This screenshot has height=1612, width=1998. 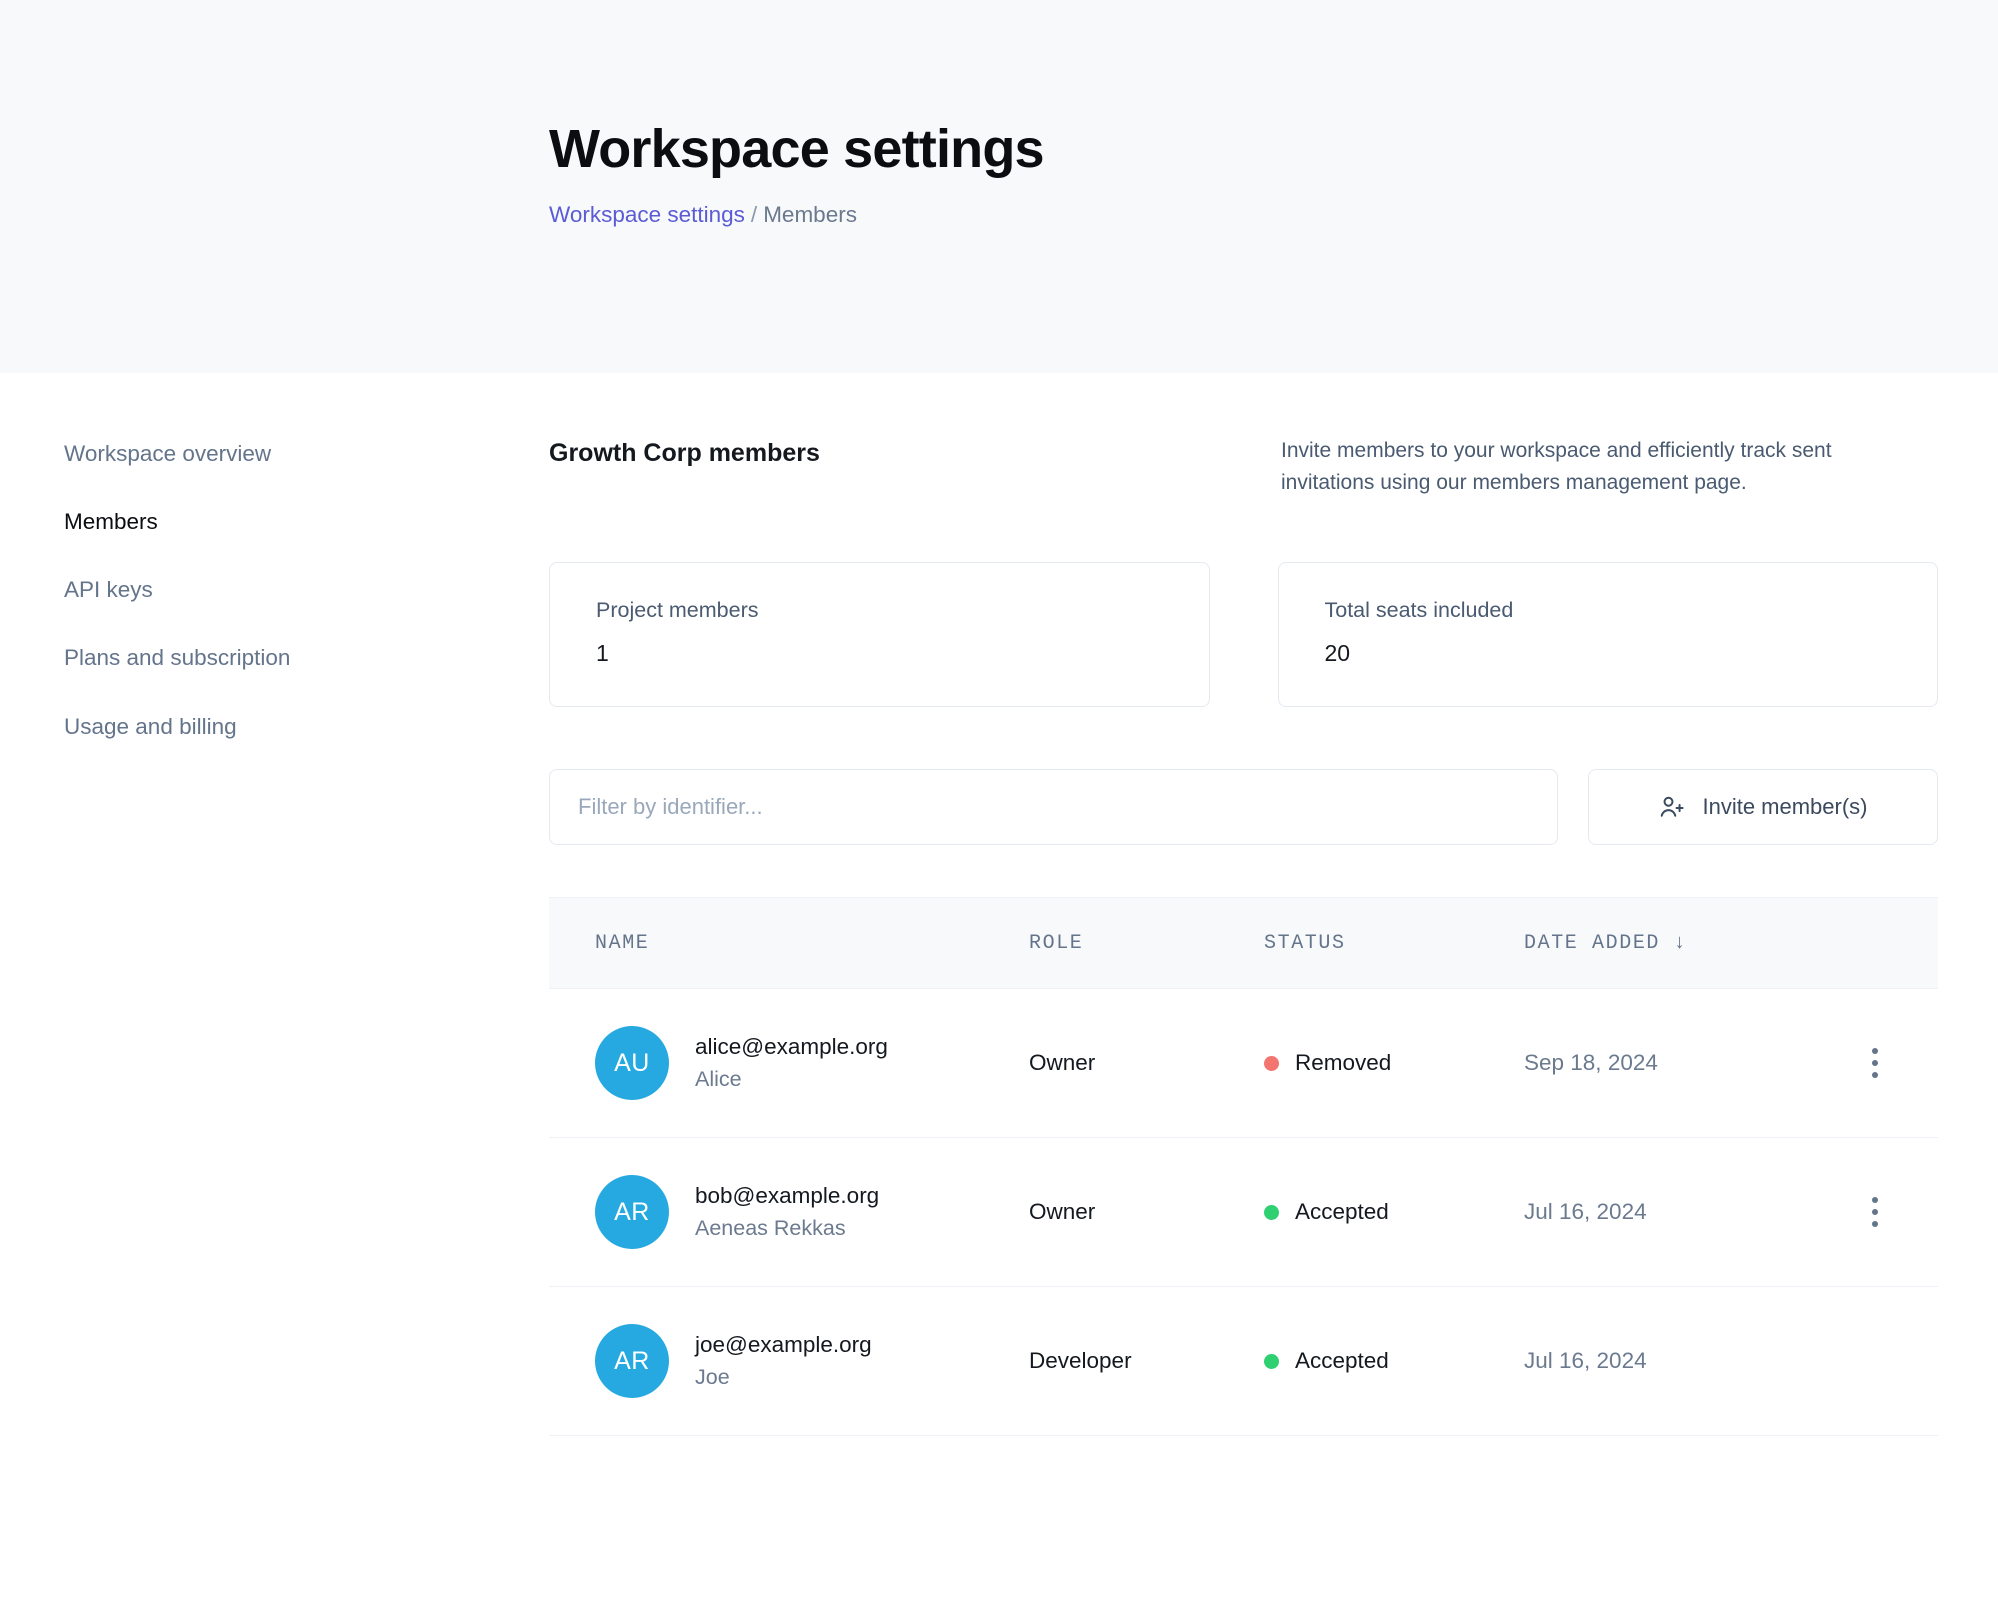 What do you see at coordinates (168, 453) in the screenshot?
I see `sidebar-item-workspace-overview: Workspace overview` at bounding box center [168, 453].